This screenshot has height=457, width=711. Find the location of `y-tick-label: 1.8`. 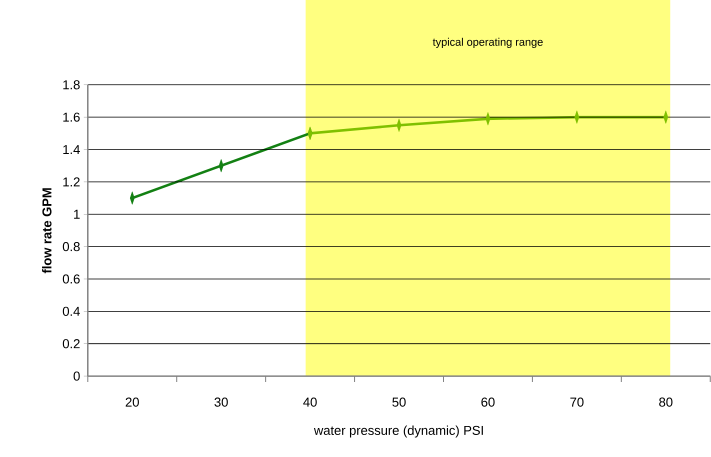

y-tick-label: 1.8 is located at coordinates (71, 85).